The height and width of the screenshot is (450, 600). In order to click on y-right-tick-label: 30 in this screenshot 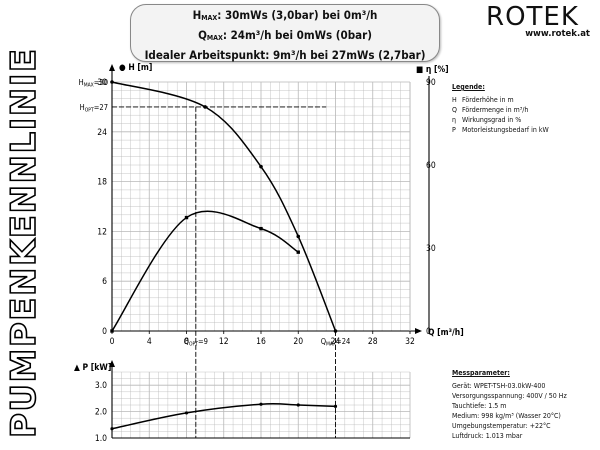, I will do `click(431, 249)`.